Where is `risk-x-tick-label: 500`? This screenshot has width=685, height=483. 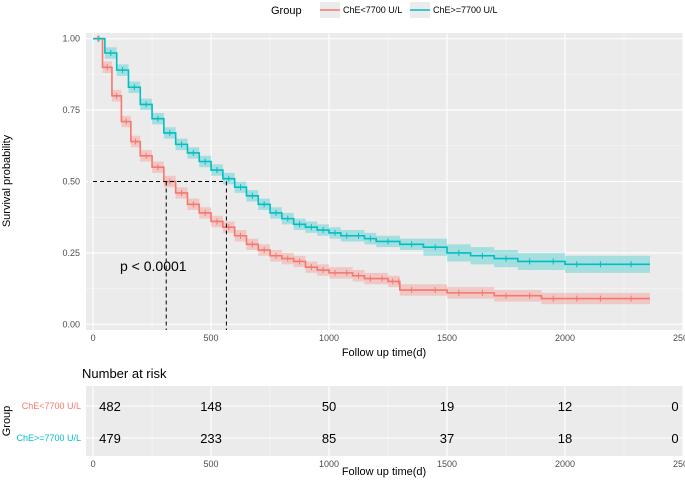 risk-x-tick-label: 500 is located at coordinates (211, 464).